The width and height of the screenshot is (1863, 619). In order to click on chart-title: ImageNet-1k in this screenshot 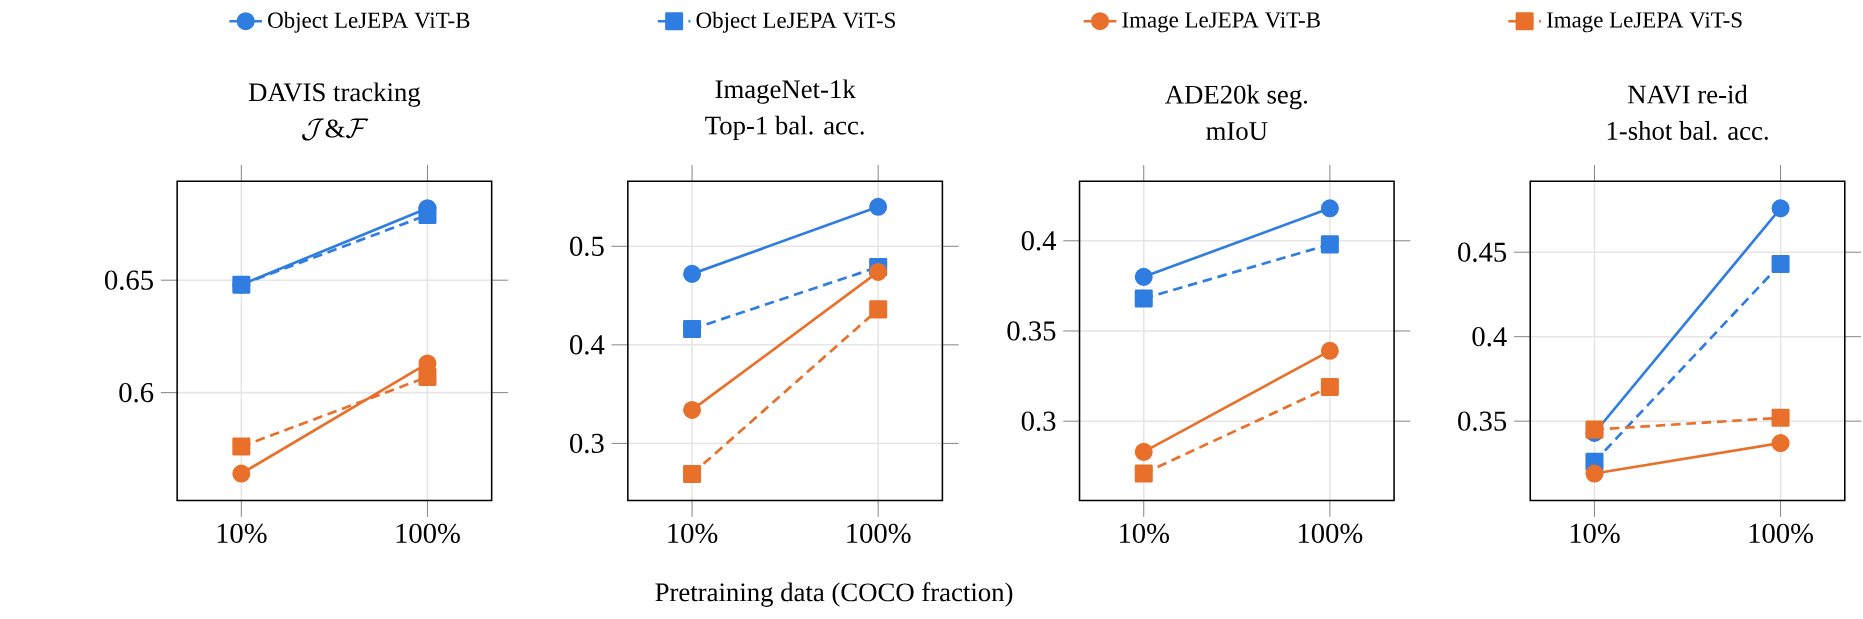, I will do `click(785, 92)`.